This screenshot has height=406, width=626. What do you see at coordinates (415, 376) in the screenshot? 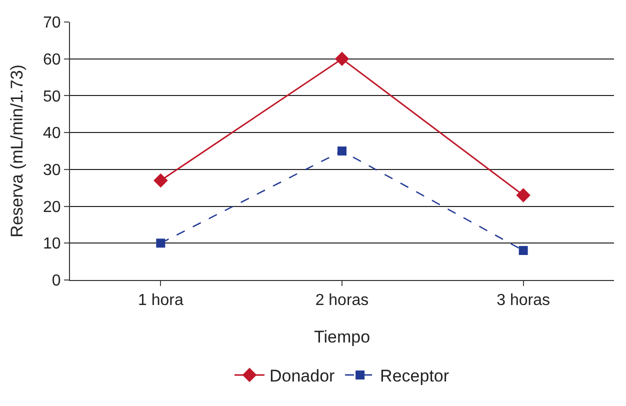
I see `legend-label: Receptor` at bounding box center [415, 376].